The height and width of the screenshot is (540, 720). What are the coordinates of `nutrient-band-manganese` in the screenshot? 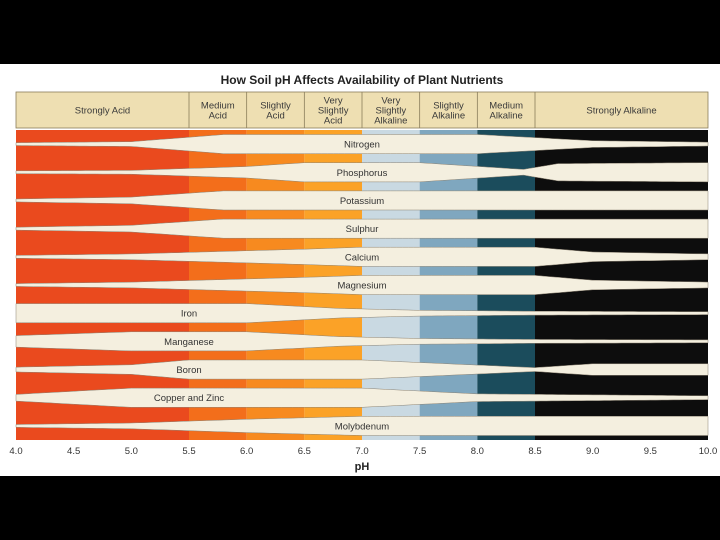 It's located at (362, 341).